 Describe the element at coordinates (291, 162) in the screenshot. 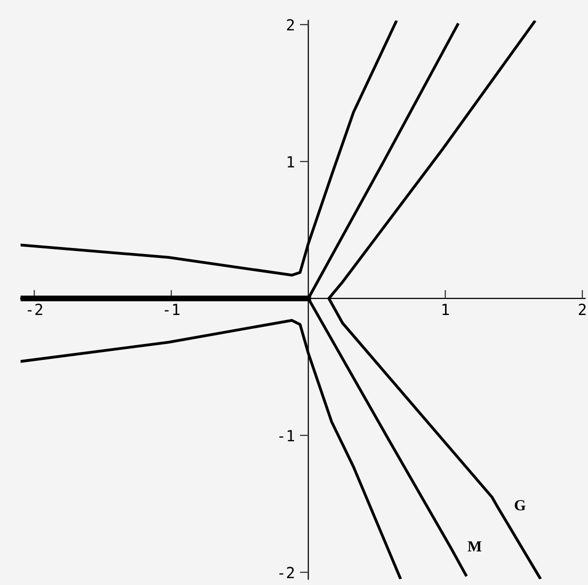

I see `y-tick-label: 1` at that location.